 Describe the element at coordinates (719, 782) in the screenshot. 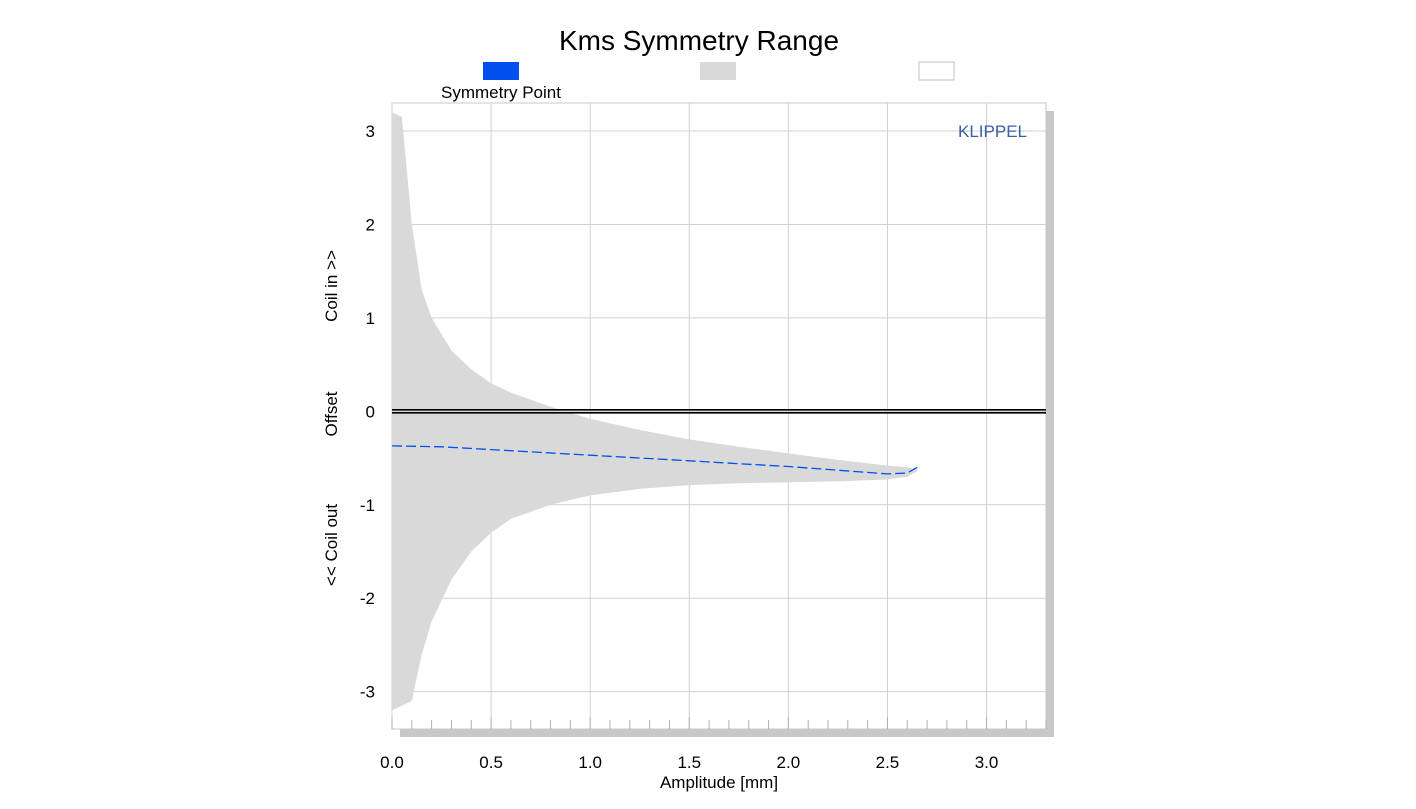

I see `x-axis-title: Amplitude [mm]` at that location.